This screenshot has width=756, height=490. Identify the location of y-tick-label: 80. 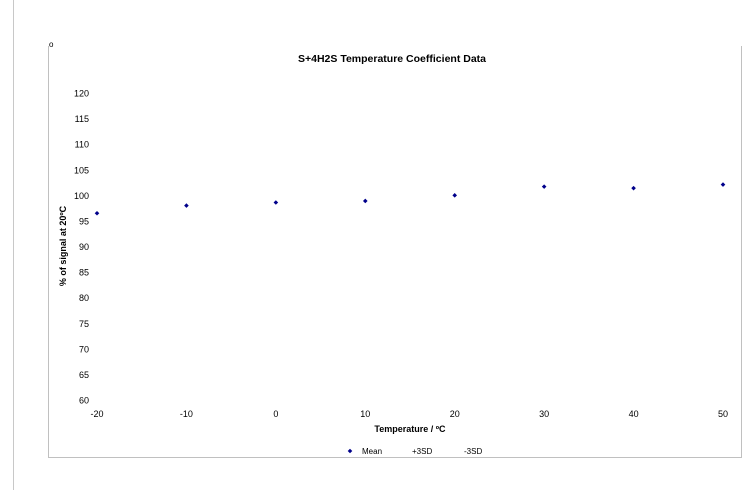
(84, 298).